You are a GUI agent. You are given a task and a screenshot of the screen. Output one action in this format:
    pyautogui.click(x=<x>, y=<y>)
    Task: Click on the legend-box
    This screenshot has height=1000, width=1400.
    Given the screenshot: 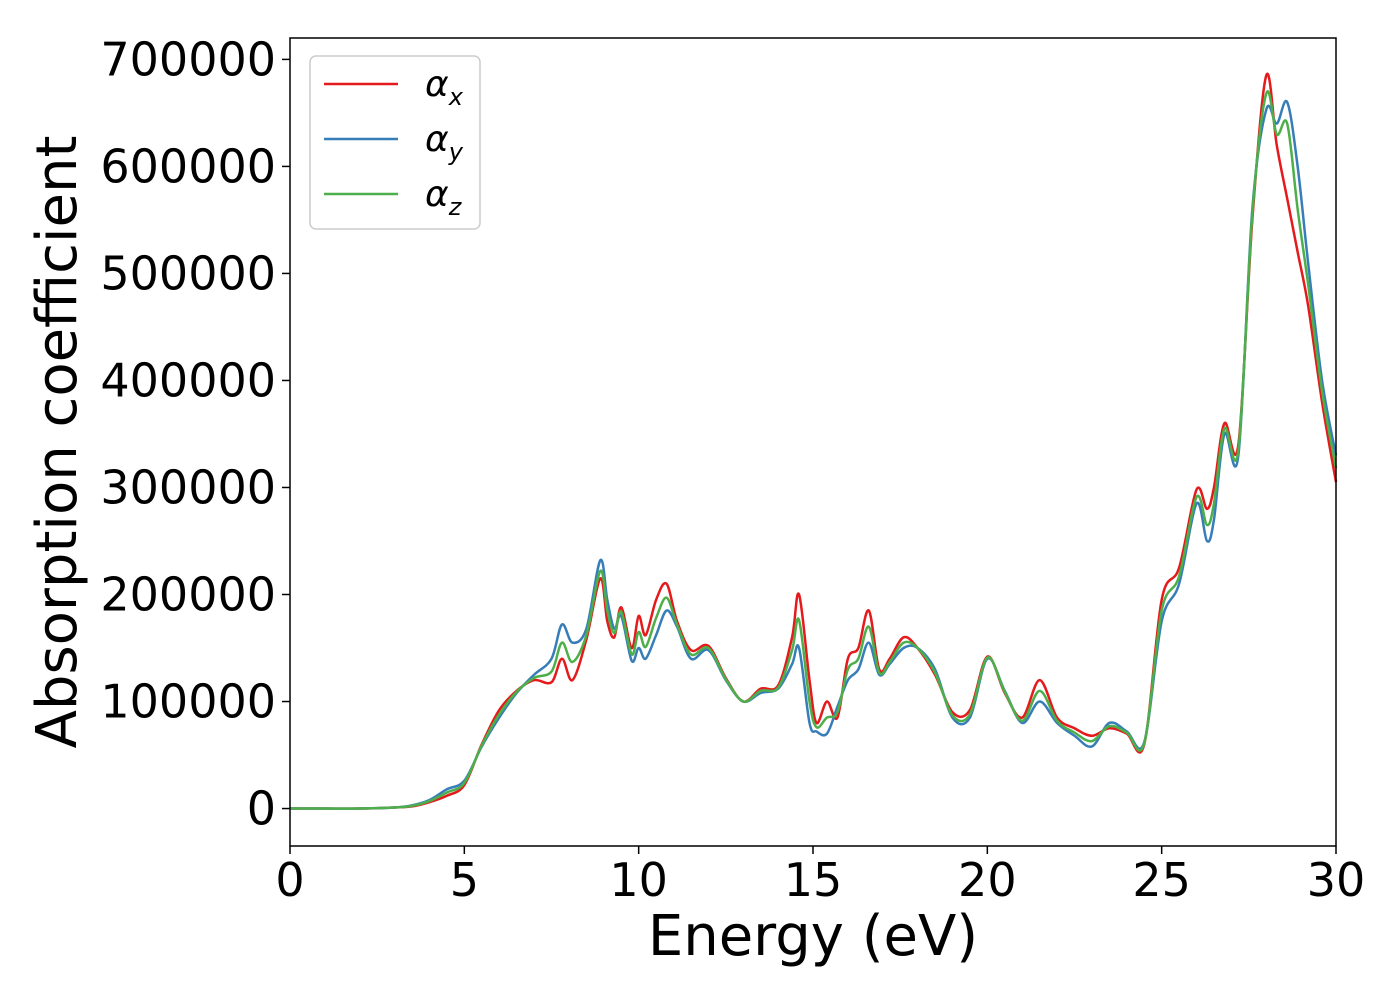 What is the action you would take?
    pyautogui.click(x=395, y=142)
    